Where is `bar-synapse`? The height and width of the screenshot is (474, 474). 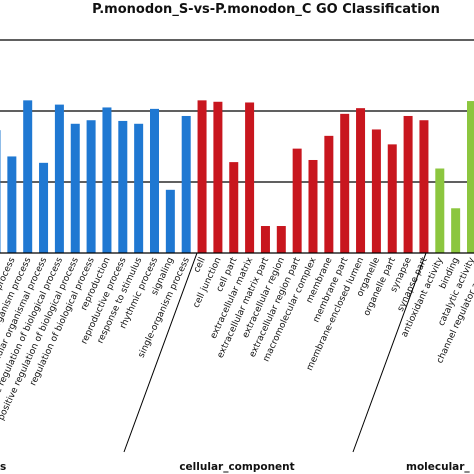 bar-synapse is located at coordinates (408, 184).